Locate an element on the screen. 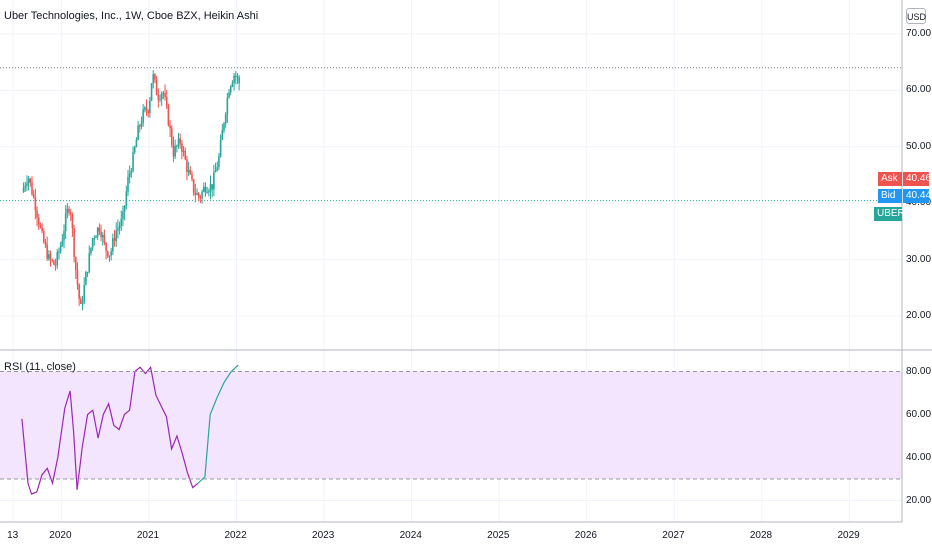  rsi-tick: 80.00 is located at coordinates (919, 371).